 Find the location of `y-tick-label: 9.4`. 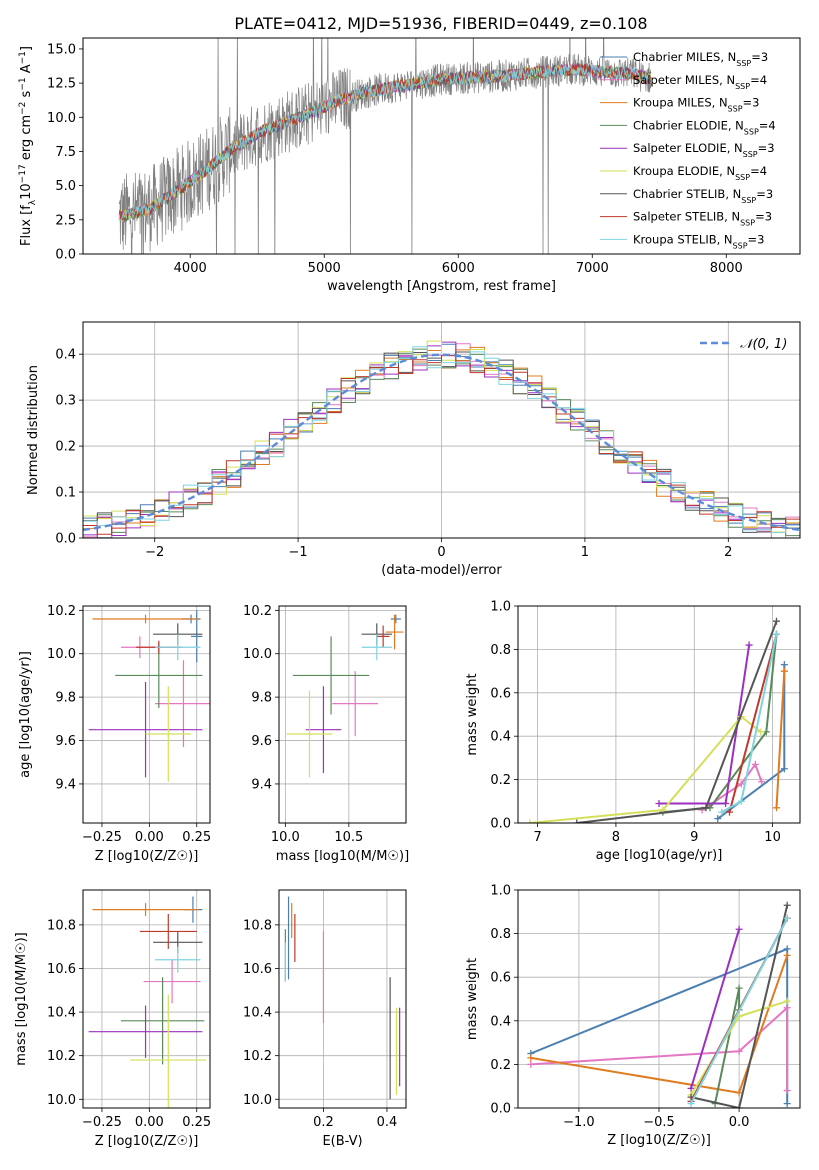

y-tick-label: 9.4 is located at coordinates (65, 784).